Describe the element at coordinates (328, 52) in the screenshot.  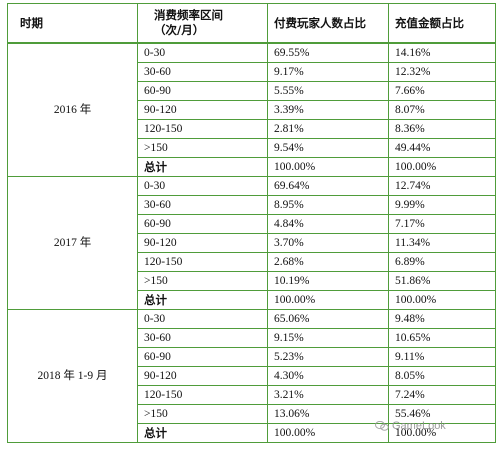
I see `paying-players-share-cell: 69.55%` at that location.